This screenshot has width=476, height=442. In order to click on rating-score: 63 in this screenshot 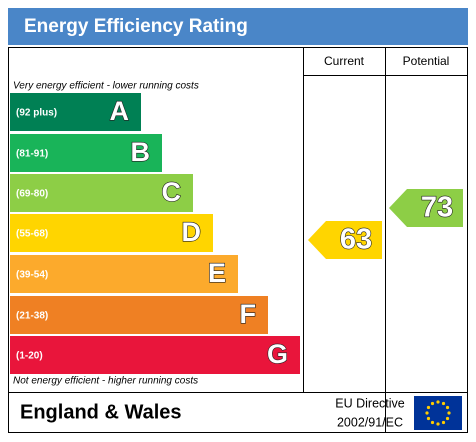, I will do `click(356, 240)`.